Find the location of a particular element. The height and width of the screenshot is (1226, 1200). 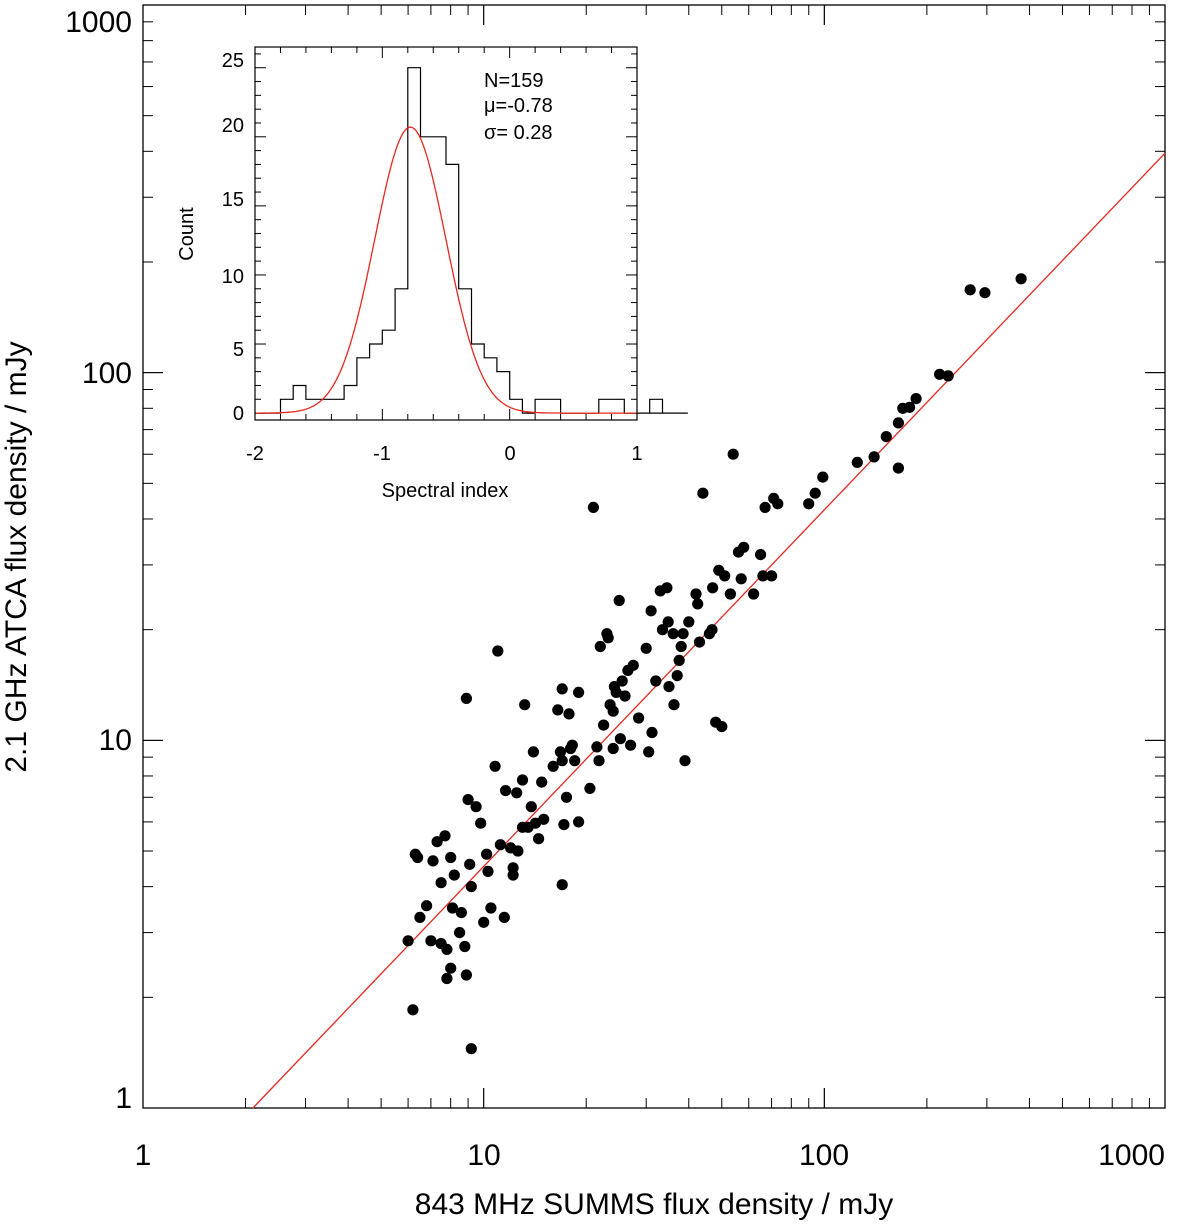

inset-background is located at coordinates (446, 233).